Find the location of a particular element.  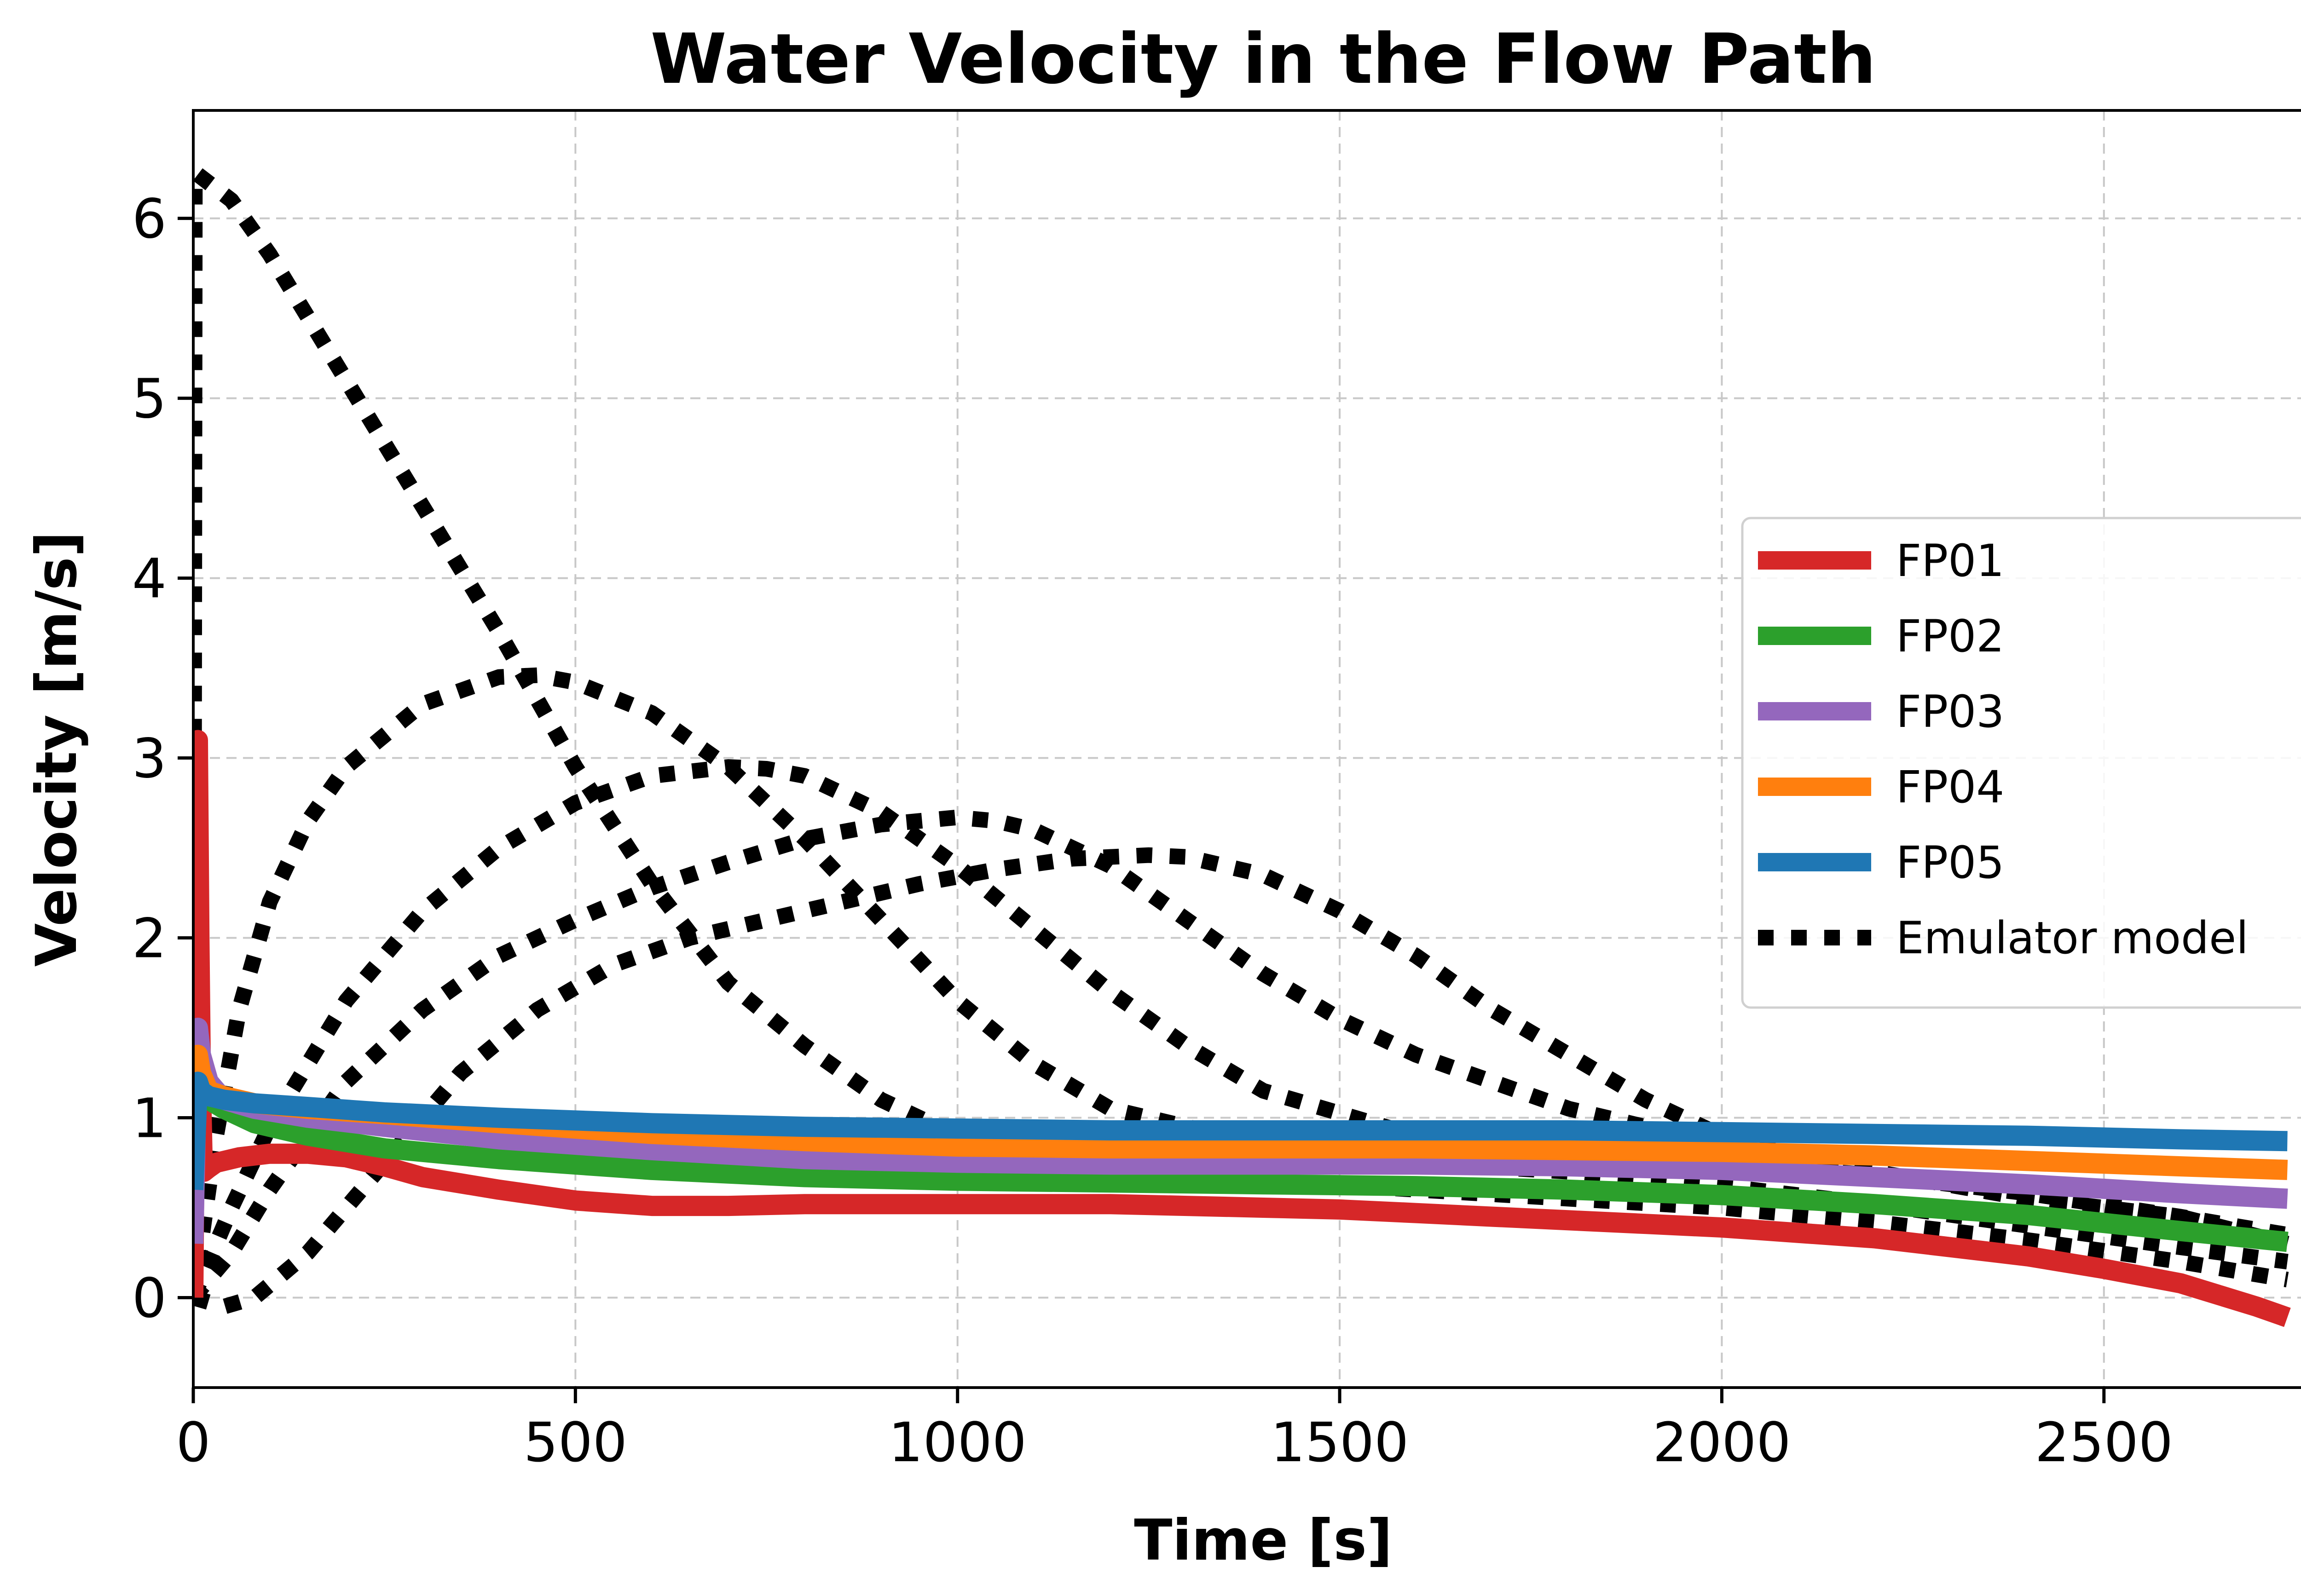

x-tick-label-5: 2500 is located at coordinates (2104, 1442).